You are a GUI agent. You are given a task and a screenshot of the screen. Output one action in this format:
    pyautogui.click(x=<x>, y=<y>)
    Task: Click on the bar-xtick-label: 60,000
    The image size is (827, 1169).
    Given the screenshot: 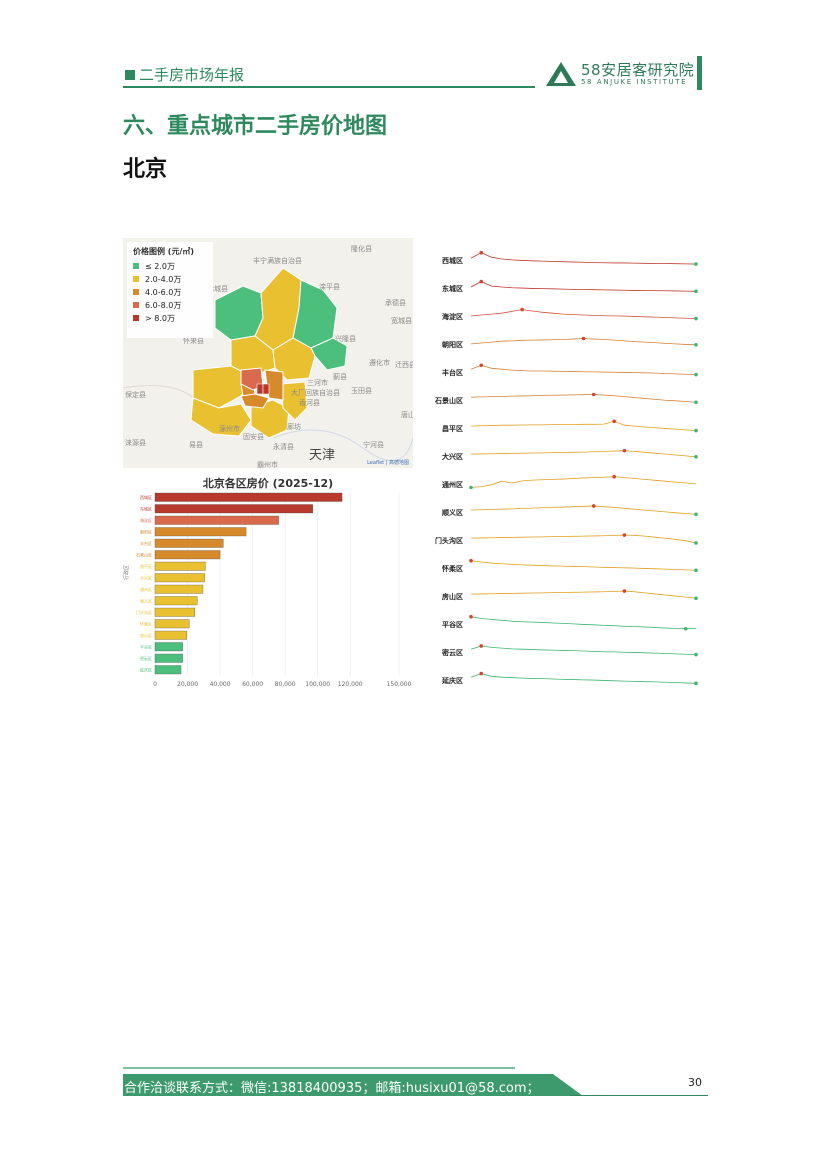 What is the action you would take?
    pyautogui.click(x=252, y=684)
    